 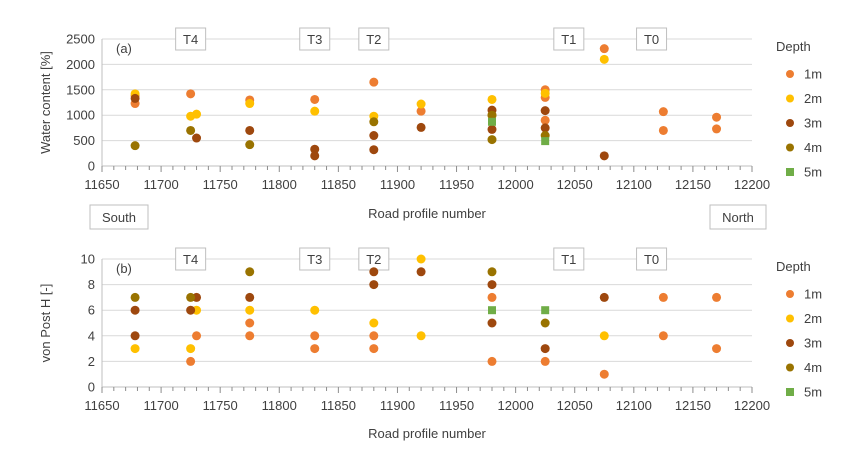 I want to click on south-text: South, so click(x=119, y=217).